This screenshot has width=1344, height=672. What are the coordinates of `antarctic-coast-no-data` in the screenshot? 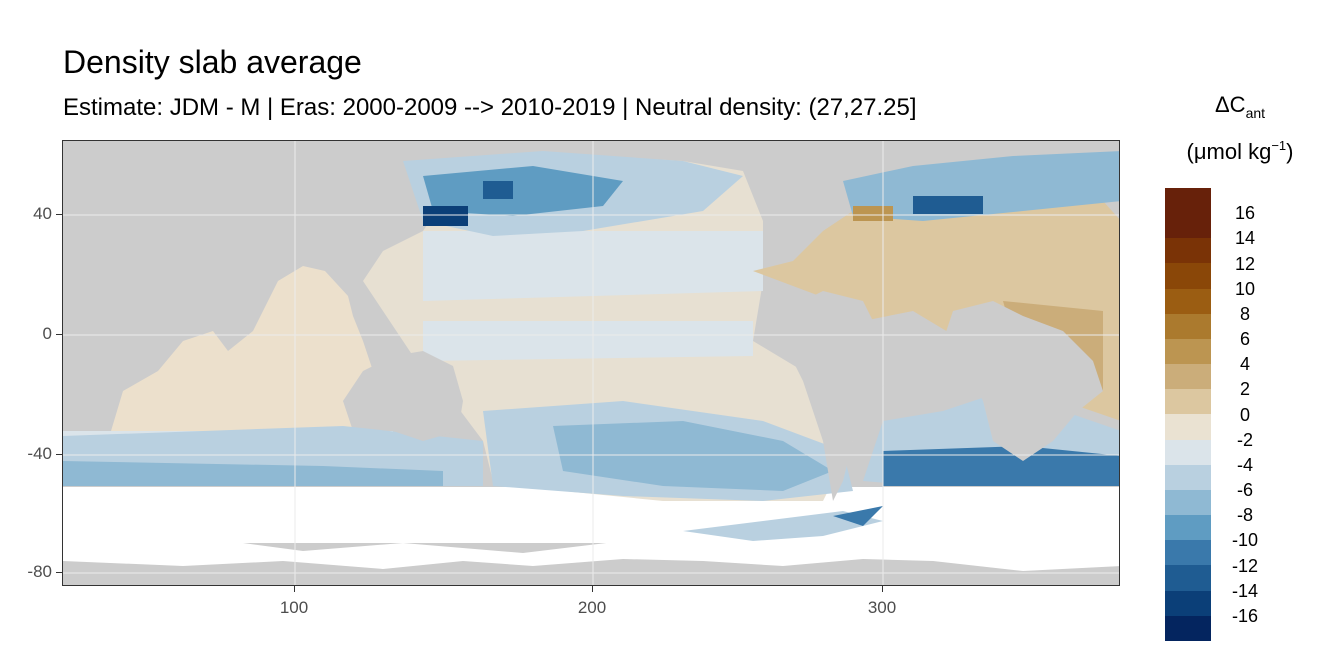 It's located at (591, 548).